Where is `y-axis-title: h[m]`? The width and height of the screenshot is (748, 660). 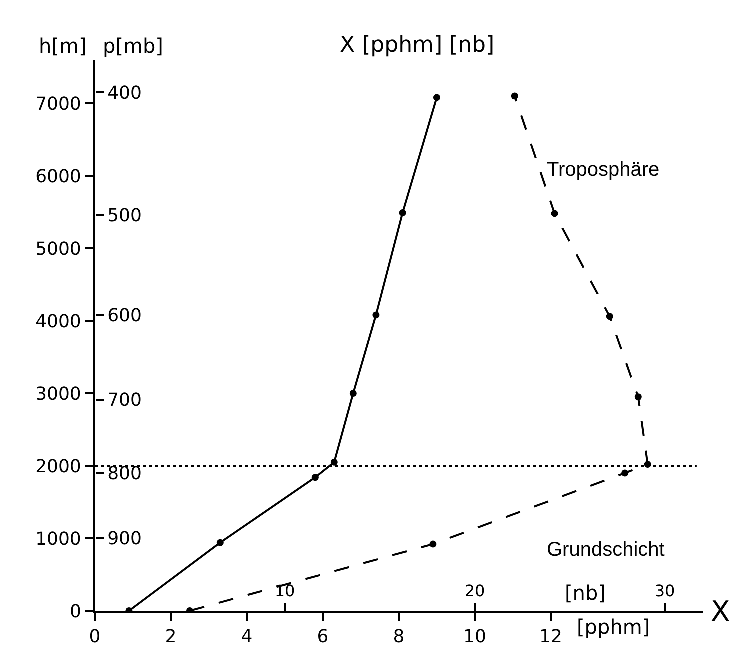
y-axis-title: h[m] is located at coordinates (63, 46).